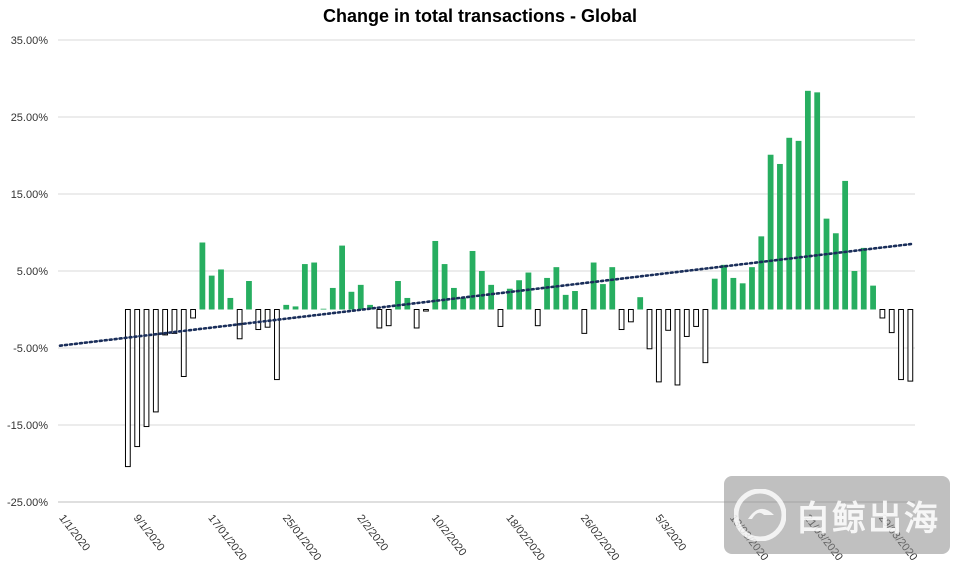  Describe the element at coordinates (868, 518) in the screenshot. I see `watermark-text: 白鲸出海` at that location.